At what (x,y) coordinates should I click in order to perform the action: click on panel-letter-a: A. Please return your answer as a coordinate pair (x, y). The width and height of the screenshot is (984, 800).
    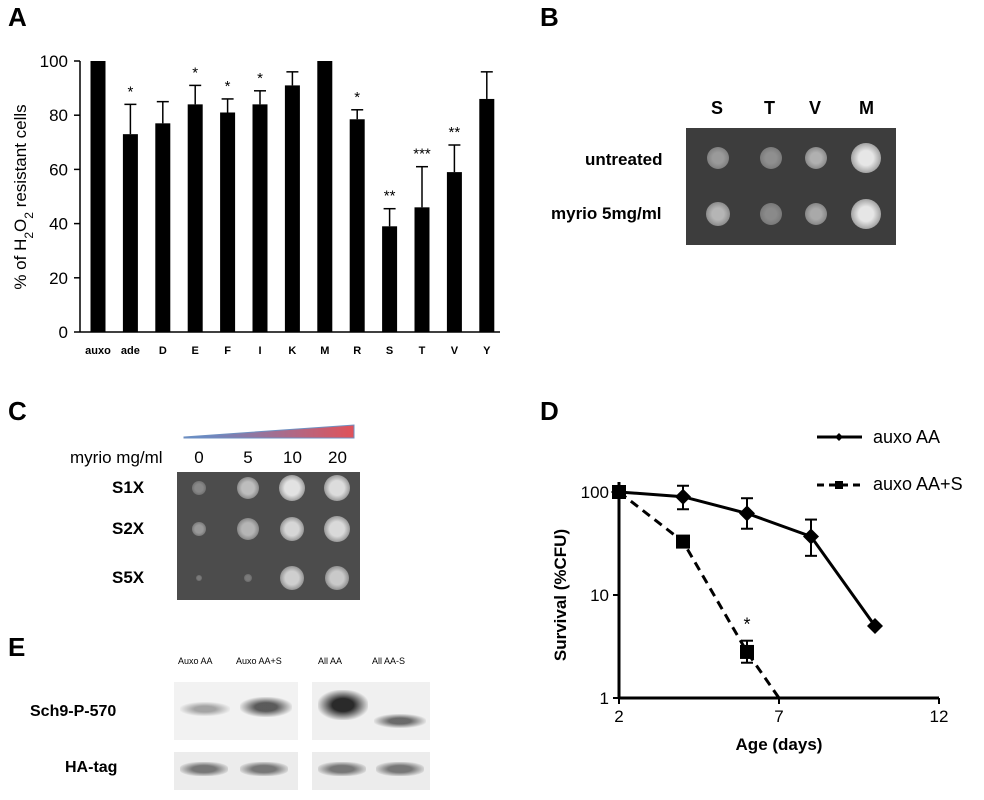
    Looking at the image, I should click on (17, 17).